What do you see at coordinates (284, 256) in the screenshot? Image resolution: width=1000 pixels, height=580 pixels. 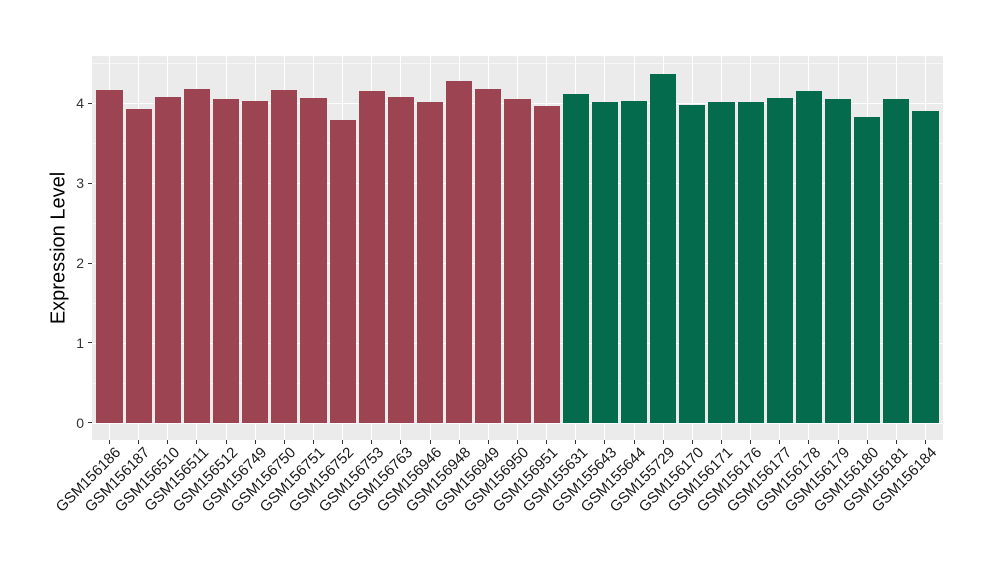 I see `bar-GSM156750` at bounding box center [284, 256].